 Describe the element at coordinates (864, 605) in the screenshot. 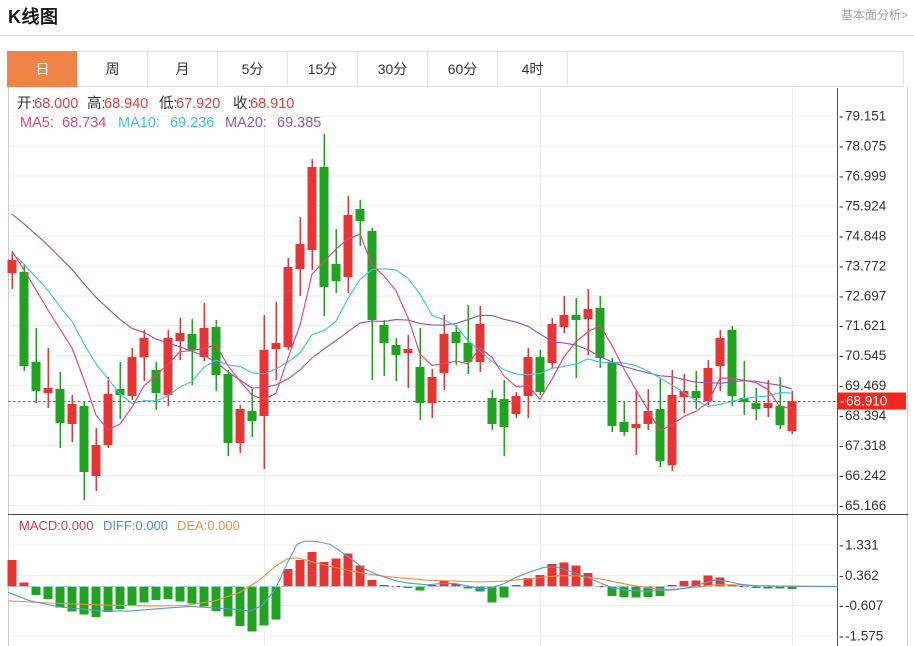

I see `svg-text: -0.607` at that location.